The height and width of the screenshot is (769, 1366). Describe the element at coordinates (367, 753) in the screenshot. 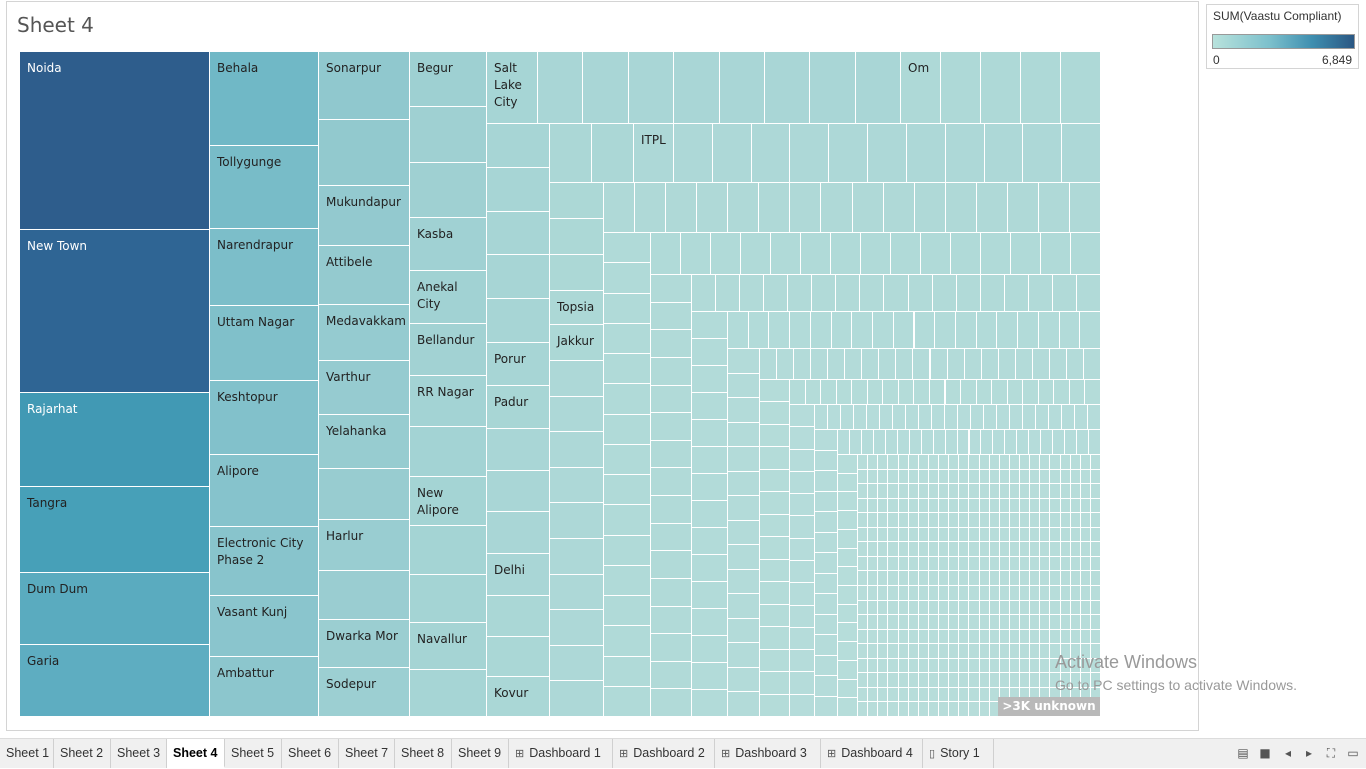

I see `tab-sheet-7: Sheet 7` at that location.